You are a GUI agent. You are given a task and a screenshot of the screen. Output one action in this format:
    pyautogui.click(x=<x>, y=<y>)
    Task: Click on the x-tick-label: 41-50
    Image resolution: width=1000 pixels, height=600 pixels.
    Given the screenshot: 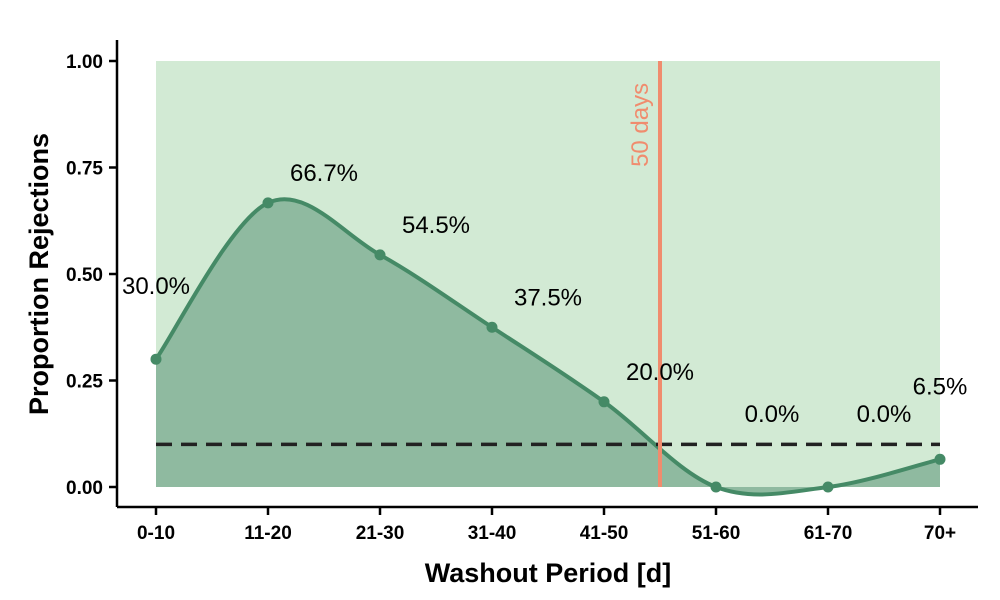 What is the action you would take?
    pyautogui.click(x=604, y=533)
    